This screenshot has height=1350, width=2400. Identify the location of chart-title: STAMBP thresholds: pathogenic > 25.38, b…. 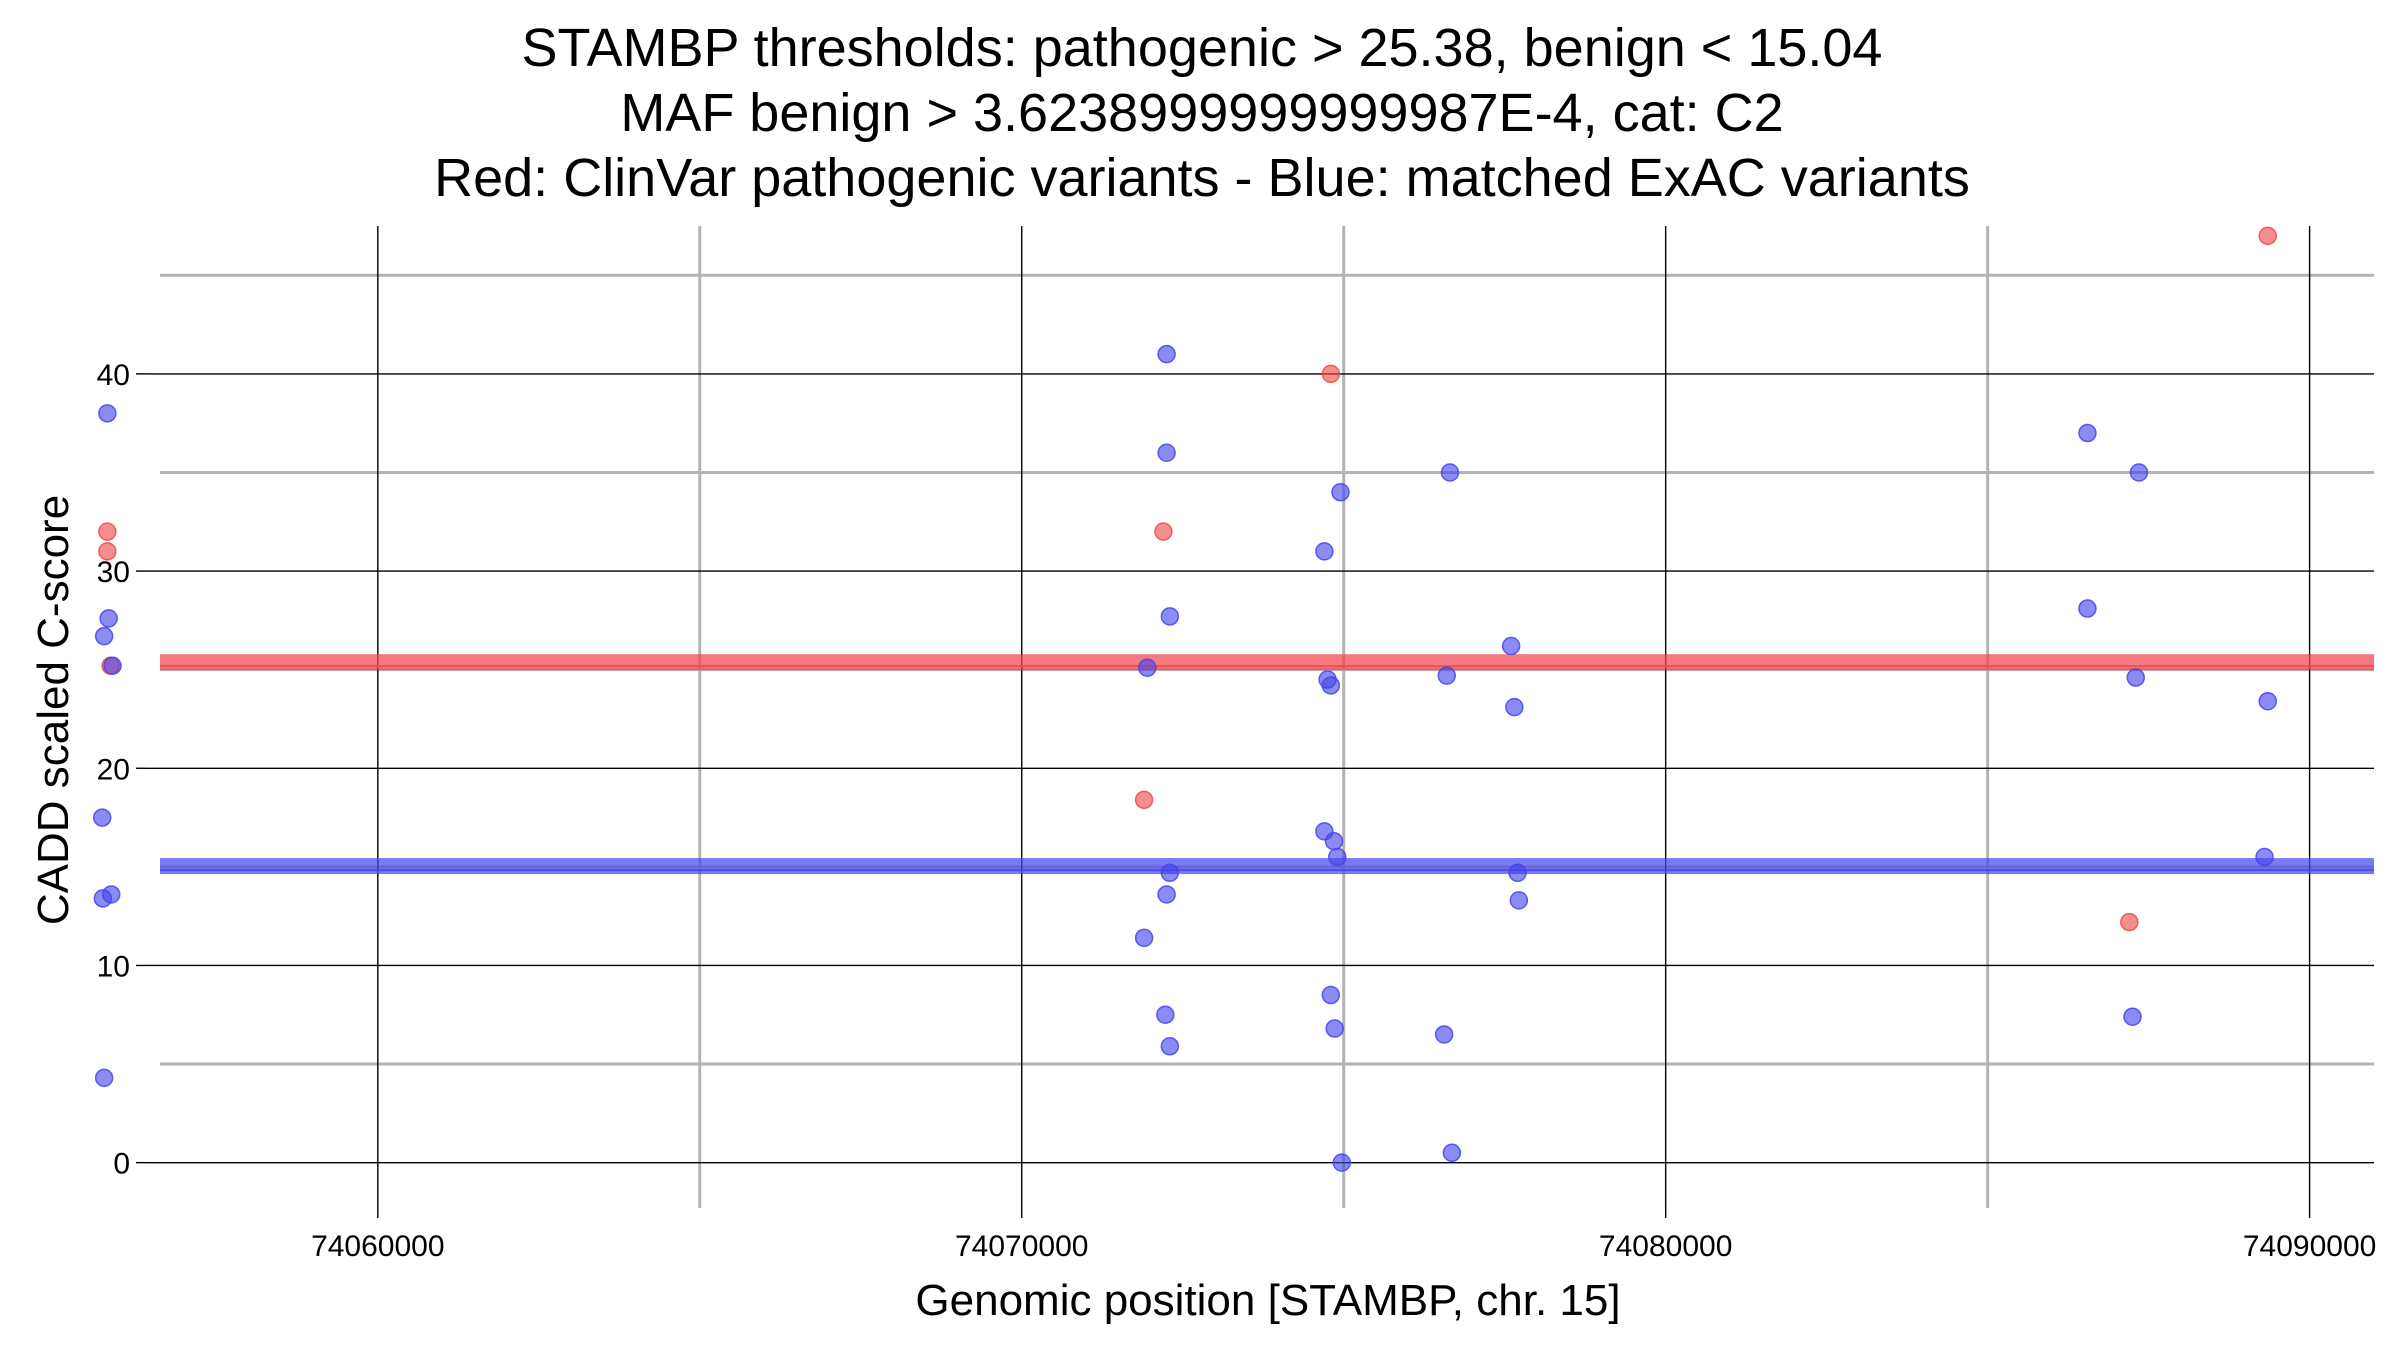
(1202, 113).